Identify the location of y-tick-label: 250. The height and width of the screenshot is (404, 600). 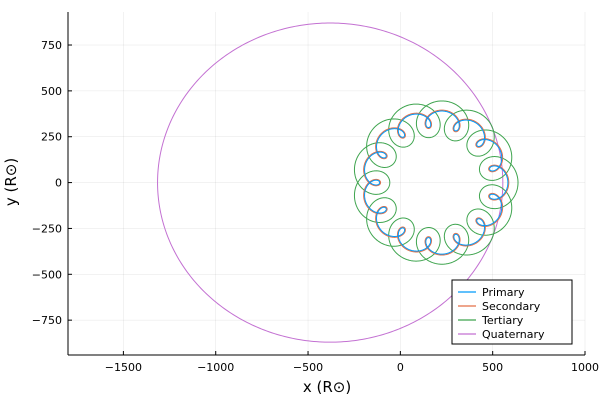
(51, 137).